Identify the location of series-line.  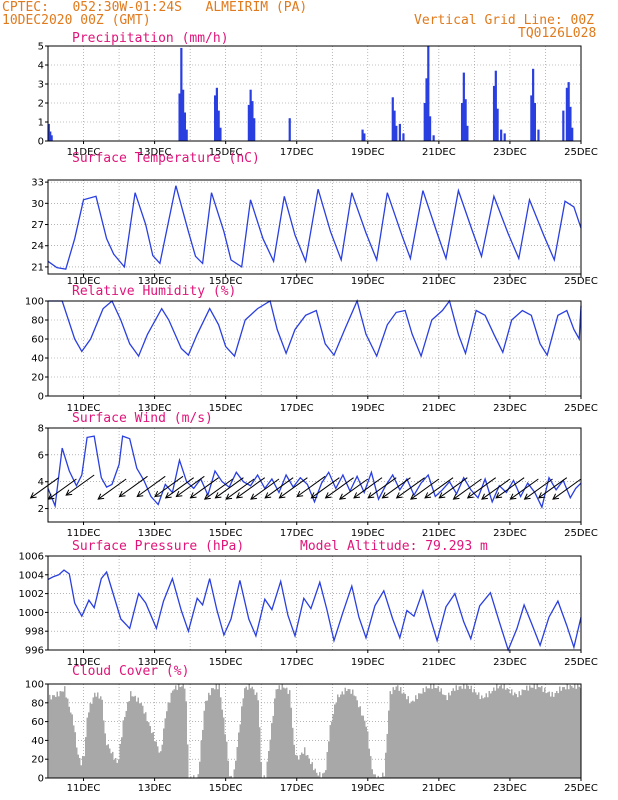
(314, 472).